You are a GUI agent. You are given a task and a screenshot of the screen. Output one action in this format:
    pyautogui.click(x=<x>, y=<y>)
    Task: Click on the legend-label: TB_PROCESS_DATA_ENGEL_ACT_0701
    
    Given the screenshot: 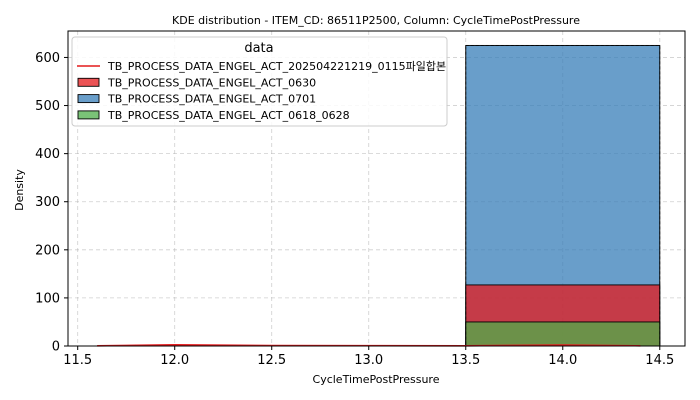 What is the action you would take?
    pyautogui.click(x=211, y=99)
    